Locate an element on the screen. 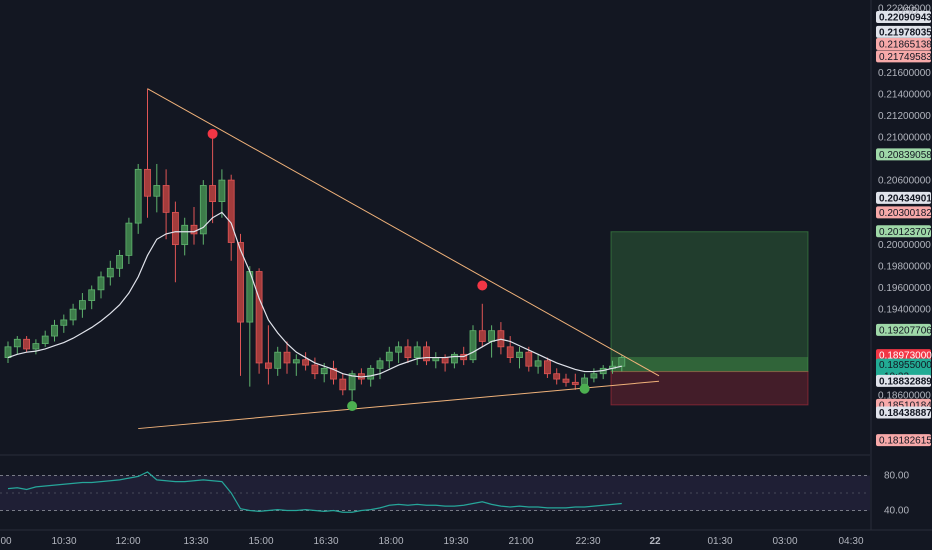 Image resolution: width=932 pixels, height=550 pixels. trendline is located at coordinates (399, 405).